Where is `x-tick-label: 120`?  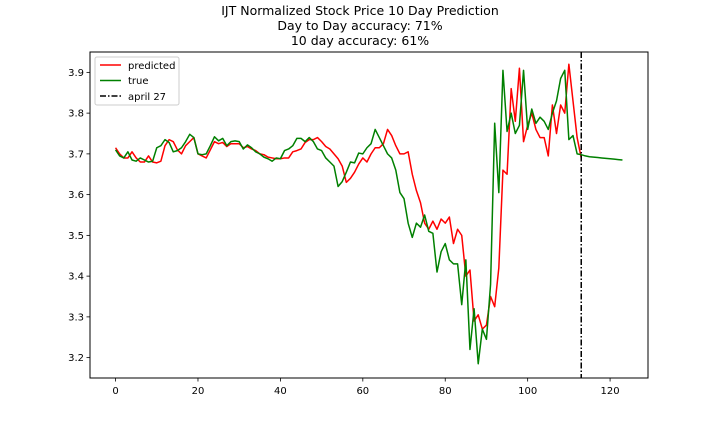
x-tick-label: 120 is located at coordinates (610, 391).